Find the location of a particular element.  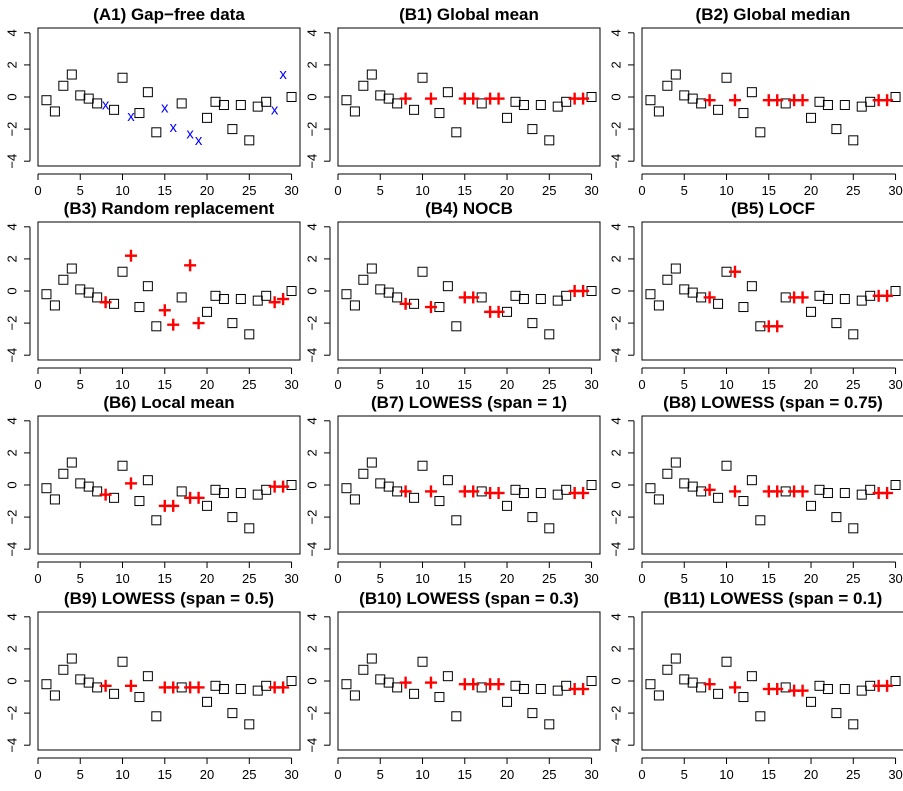

x-tick-label: 15 is located at coordinates (165, 190).